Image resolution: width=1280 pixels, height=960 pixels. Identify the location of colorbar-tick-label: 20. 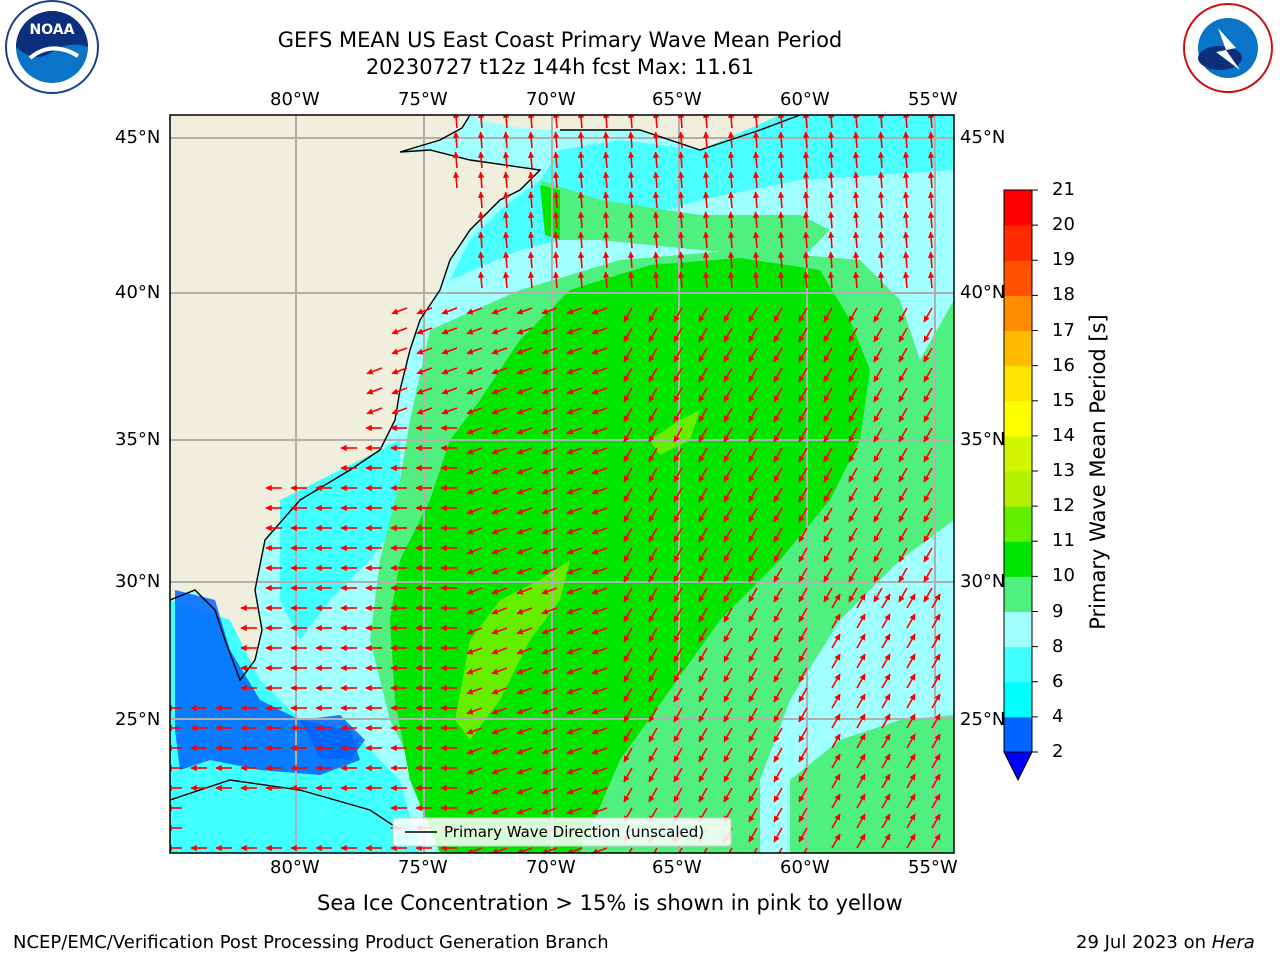
(1063, 225).